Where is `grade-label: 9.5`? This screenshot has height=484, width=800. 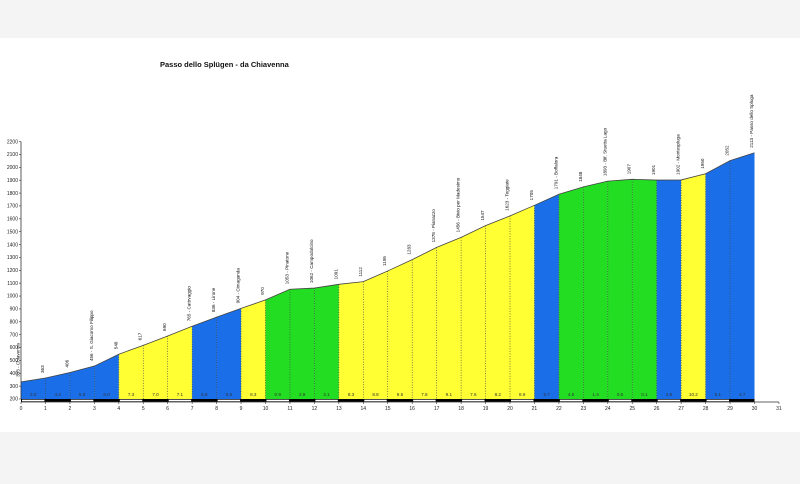 grade-label: 9.5 is located at coordinates (400, 394).